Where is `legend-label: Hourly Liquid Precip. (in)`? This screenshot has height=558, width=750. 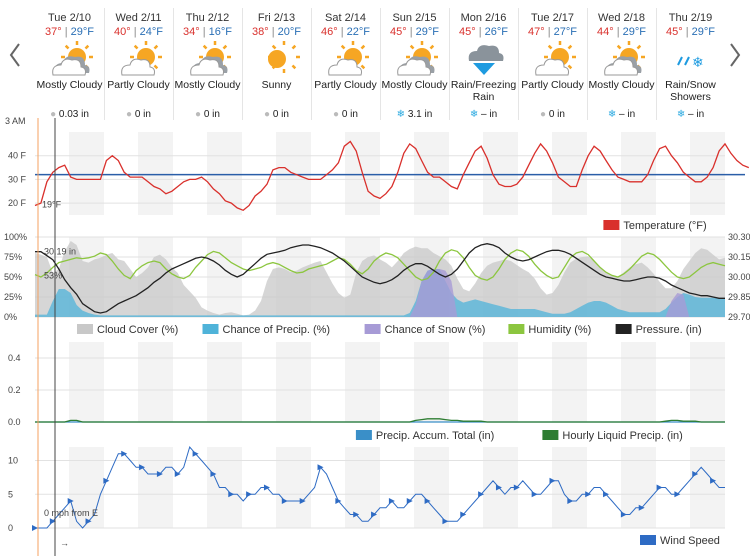
legend-label: Hourly Liquid Precip. (in) is located at coordinates (622, 436).